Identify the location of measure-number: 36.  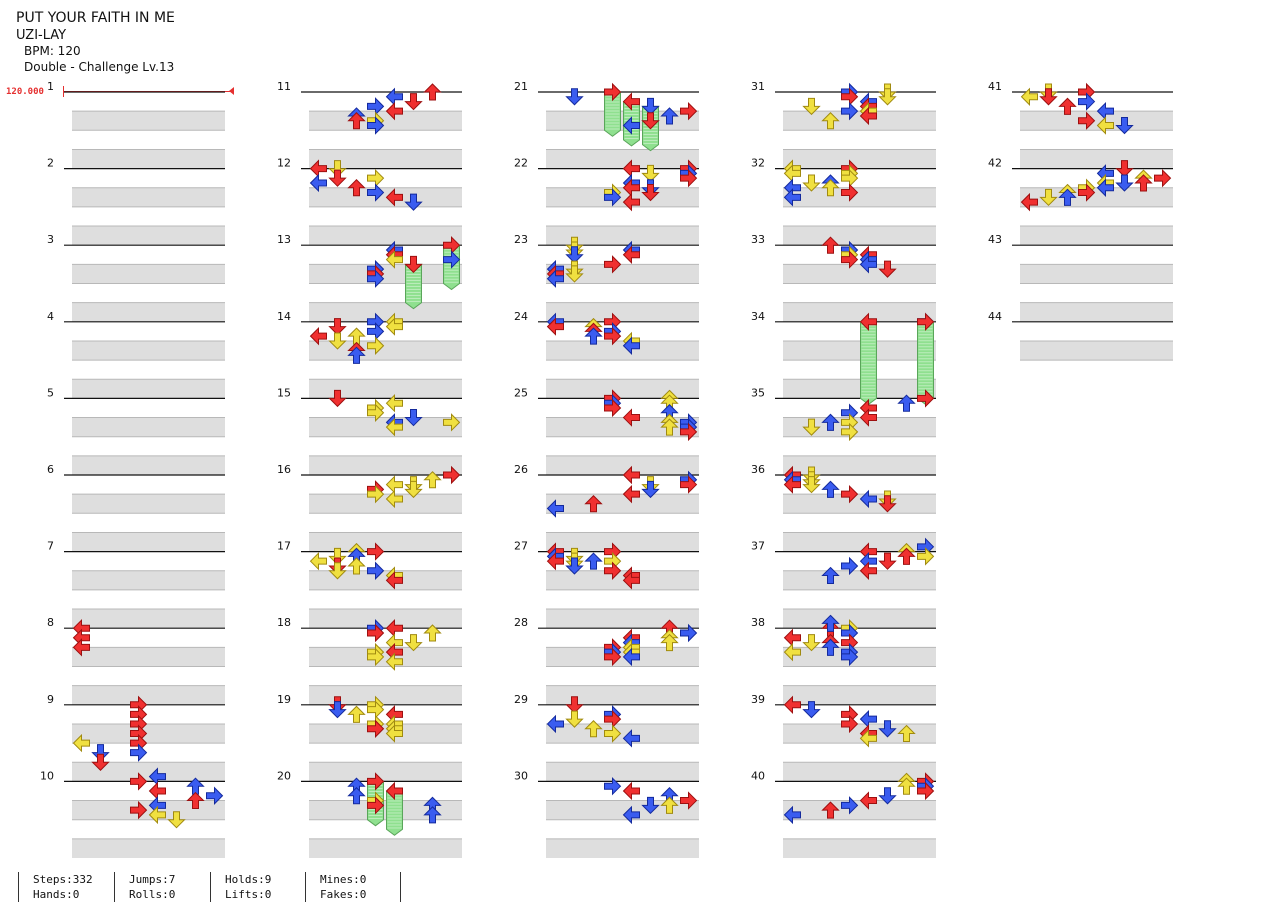
(758, 469).